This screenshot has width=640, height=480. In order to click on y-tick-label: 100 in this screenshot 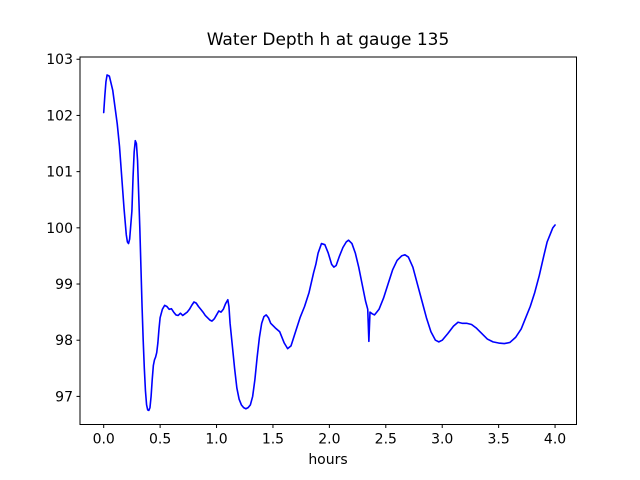, I will do `click(59, 229)`.